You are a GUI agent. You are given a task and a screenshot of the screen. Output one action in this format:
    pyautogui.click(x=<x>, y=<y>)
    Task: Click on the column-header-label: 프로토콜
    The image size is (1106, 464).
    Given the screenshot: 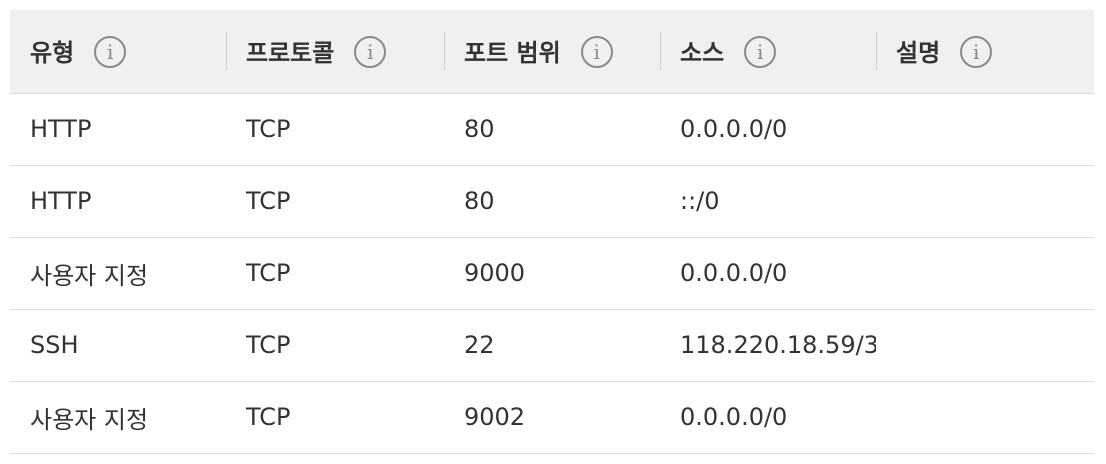 What is the action you would take?
    pyautogui.click(x=290, y=52)
    